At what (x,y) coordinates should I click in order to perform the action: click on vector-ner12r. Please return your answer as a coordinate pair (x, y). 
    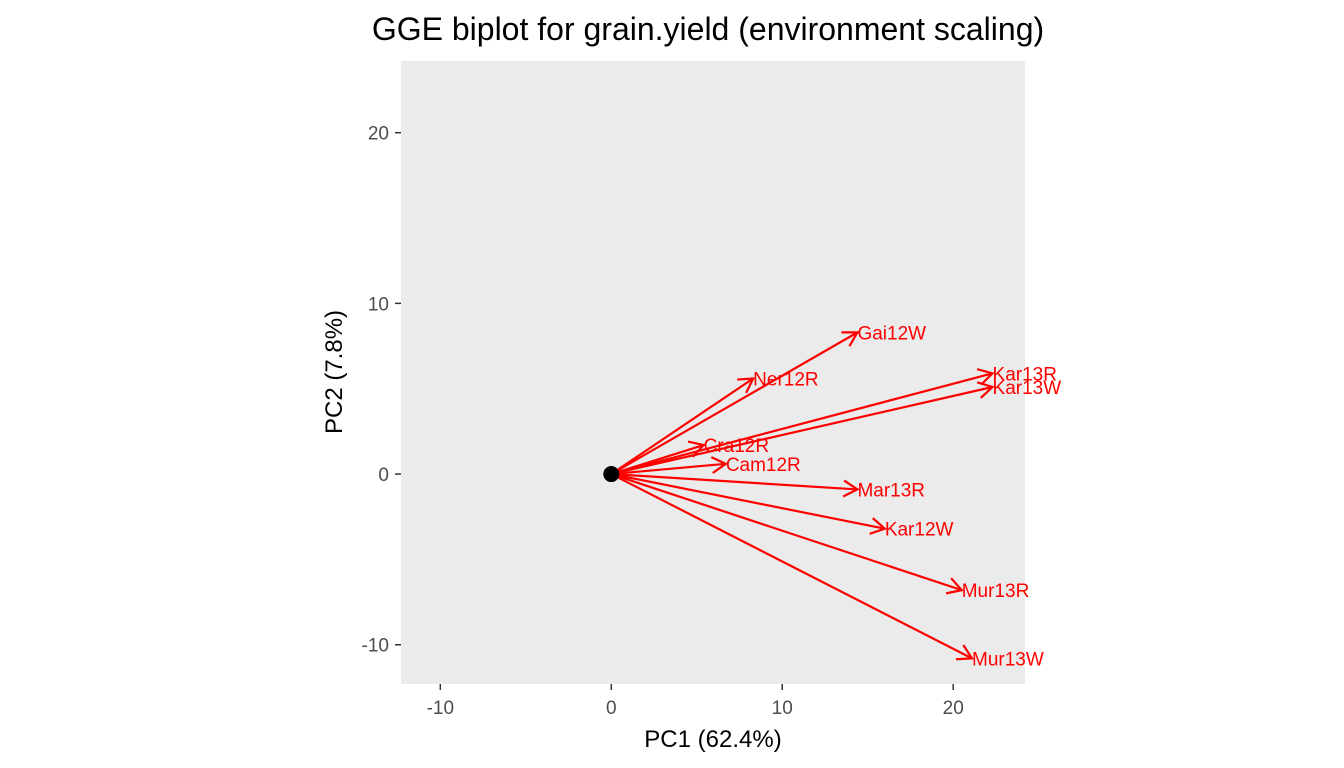
    Looking at the image, I should click on (682, 426).